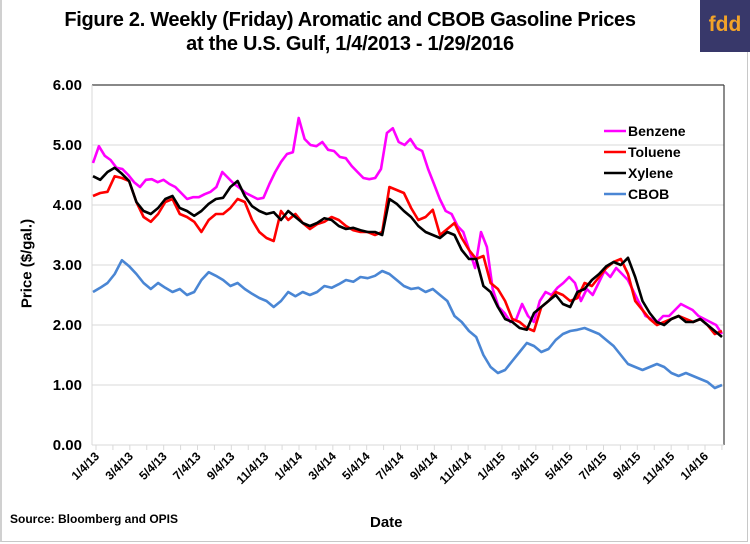 The width and height of the screenshot is (750, 544). Describe the element at coordinates (525, 466) in the screenshot. I see `x-tick-label: 3/4/15` at that location.